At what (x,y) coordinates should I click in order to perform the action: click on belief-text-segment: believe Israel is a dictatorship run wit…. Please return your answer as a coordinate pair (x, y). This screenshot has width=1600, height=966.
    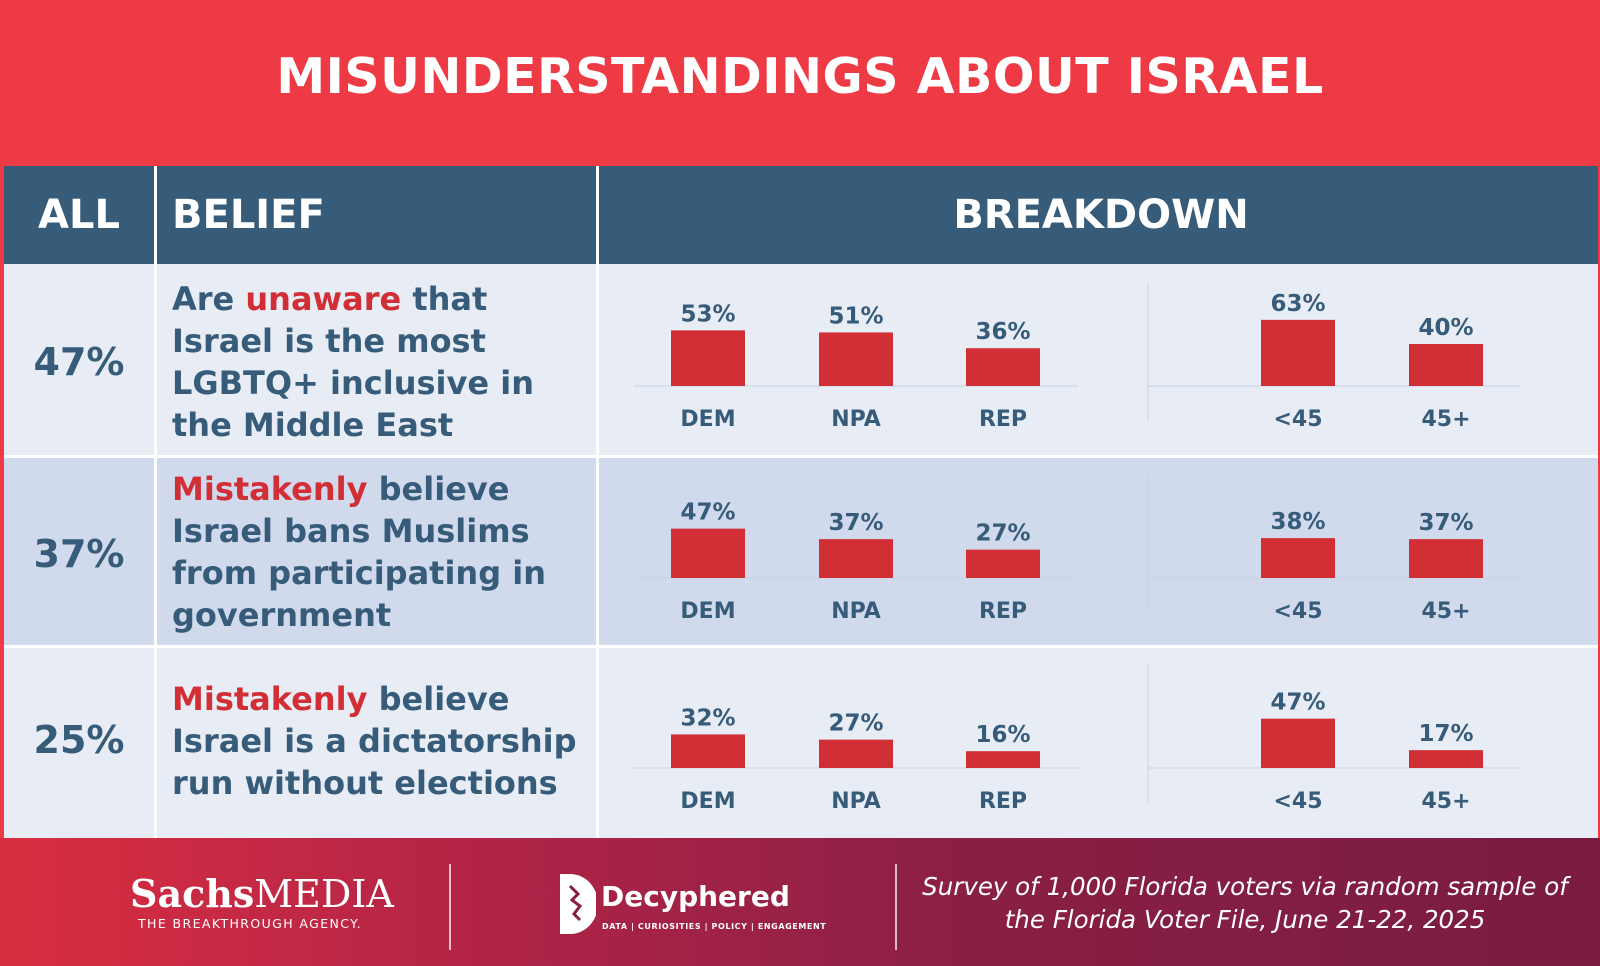
    Looking at the image, I should click on (374, 741).